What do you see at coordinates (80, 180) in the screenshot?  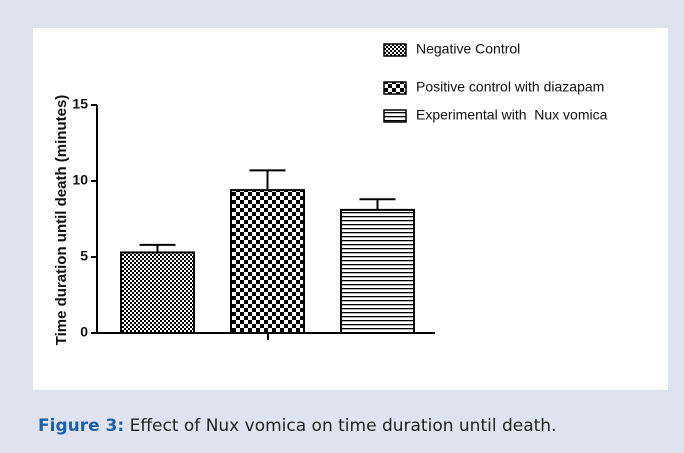 I see `y-tick-label: 10` at bounding box center [80, 180].